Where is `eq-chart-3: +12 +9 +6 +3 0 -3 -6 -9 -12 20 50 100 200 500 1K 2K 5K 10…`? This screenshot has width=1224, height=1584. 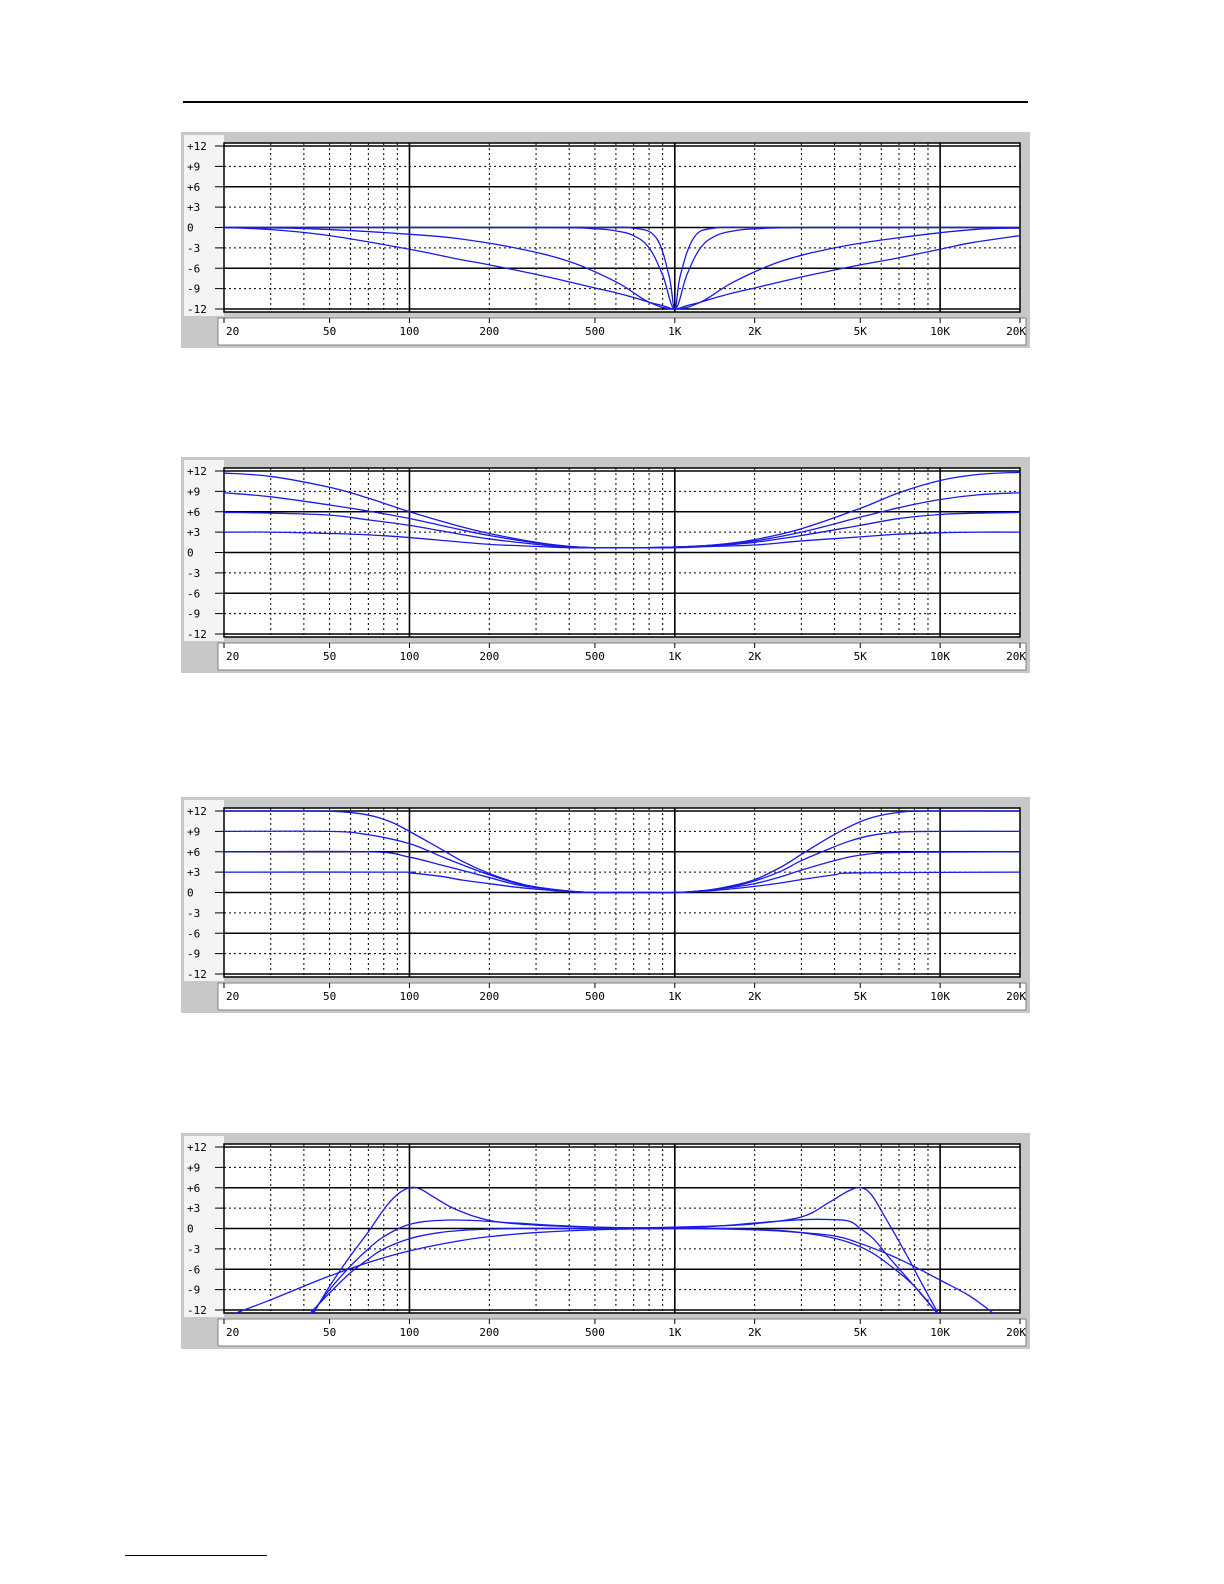
eq-chart-3: +12 +9 +6 +3 0 -3 -6 -9 -12 20 50 100 200 500 1K 2K 5K 10… is located at coordinates (605, 905).